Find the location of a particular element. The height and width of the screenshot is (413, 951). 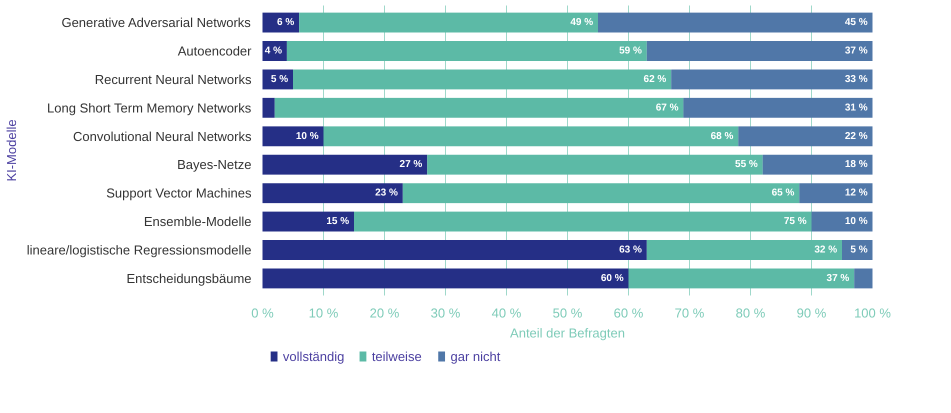

x-tick-label: 10 % is located at coordinates (323, 313).